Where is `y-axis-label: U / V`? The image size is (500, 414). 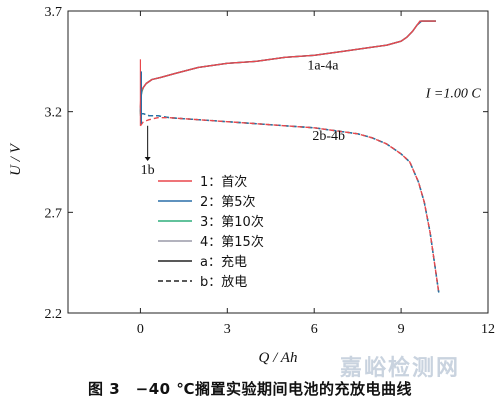 y-axis-label: U / V is located at coordinates (16, 159).